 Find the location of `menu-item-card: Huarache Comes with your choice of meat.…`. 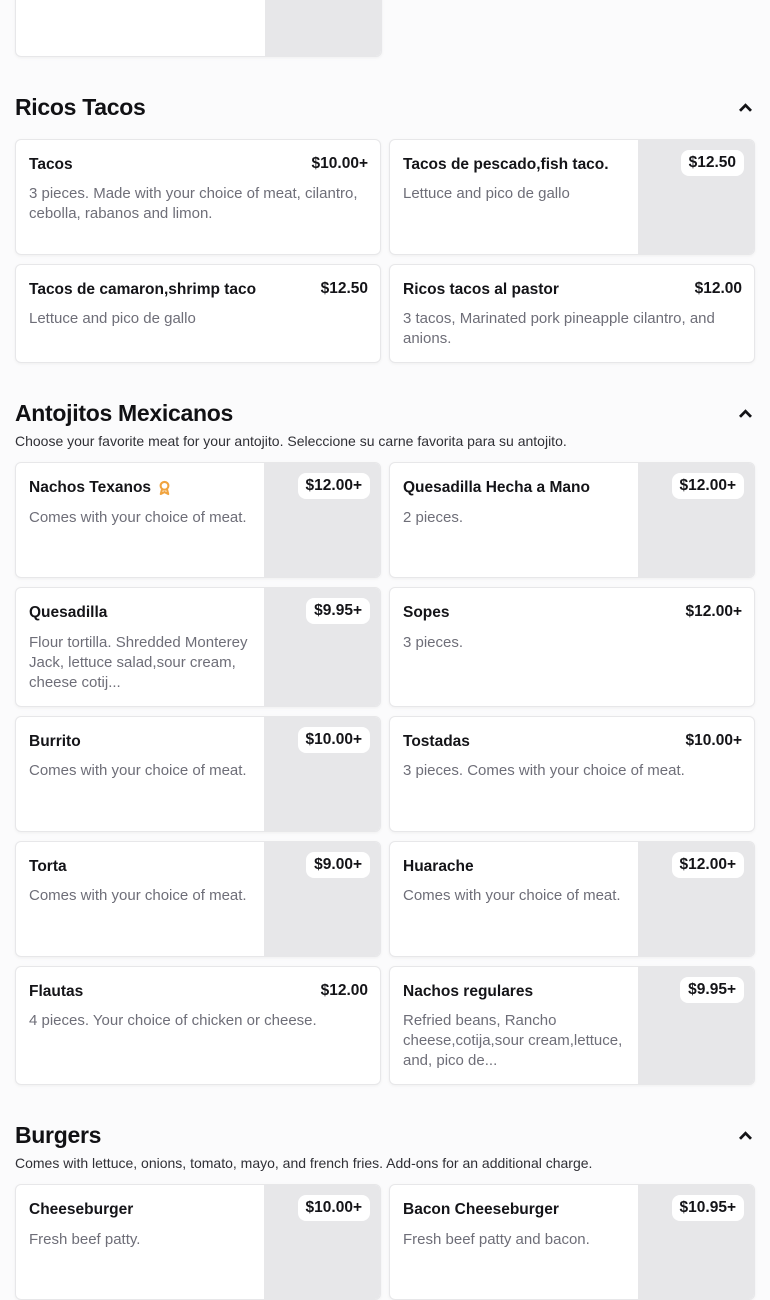

menu-item-card: Huarache Comes with your choice of meat.… is located at coordinates (572, 898).